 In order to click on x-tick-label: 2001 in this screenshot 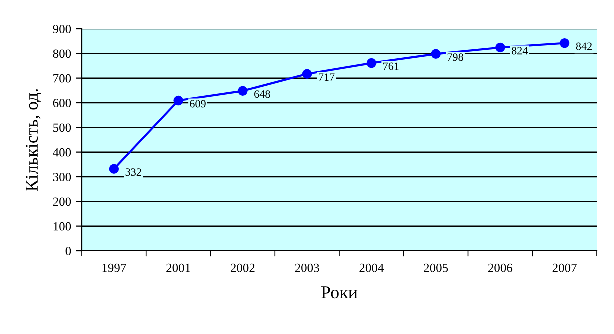, I will do `click(178, 268)`.